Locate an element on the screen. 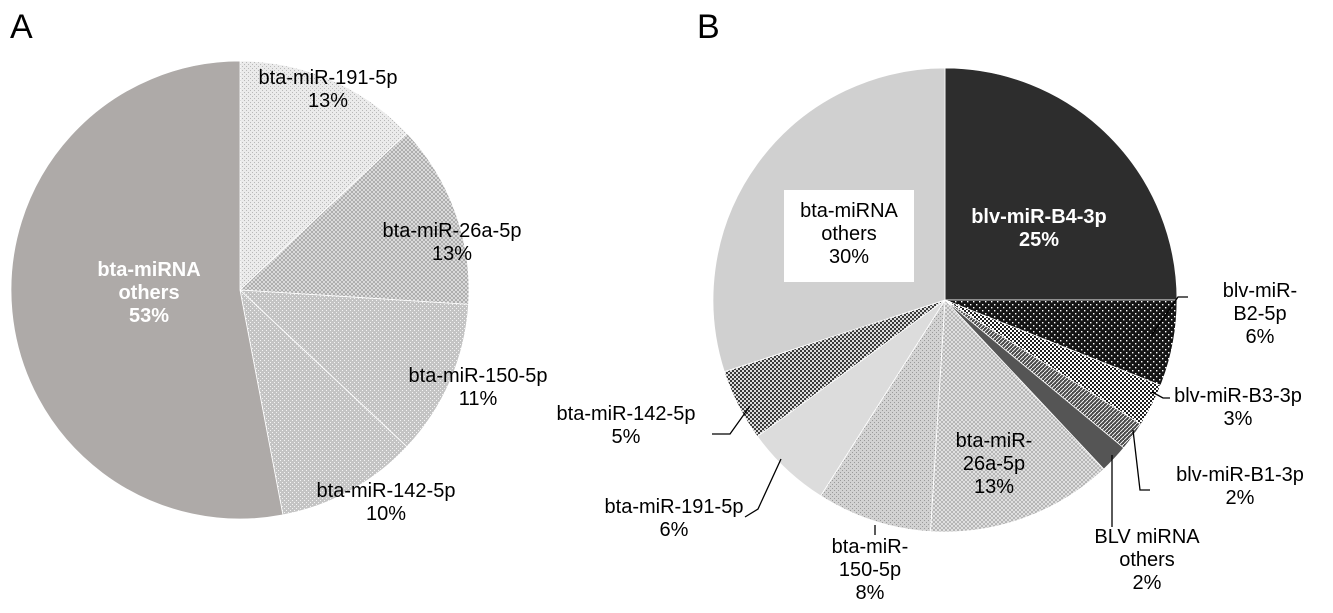 This screenshot has width=1333, height=613. slice-percent-label: 3% is located at coordinates (1238, 419).